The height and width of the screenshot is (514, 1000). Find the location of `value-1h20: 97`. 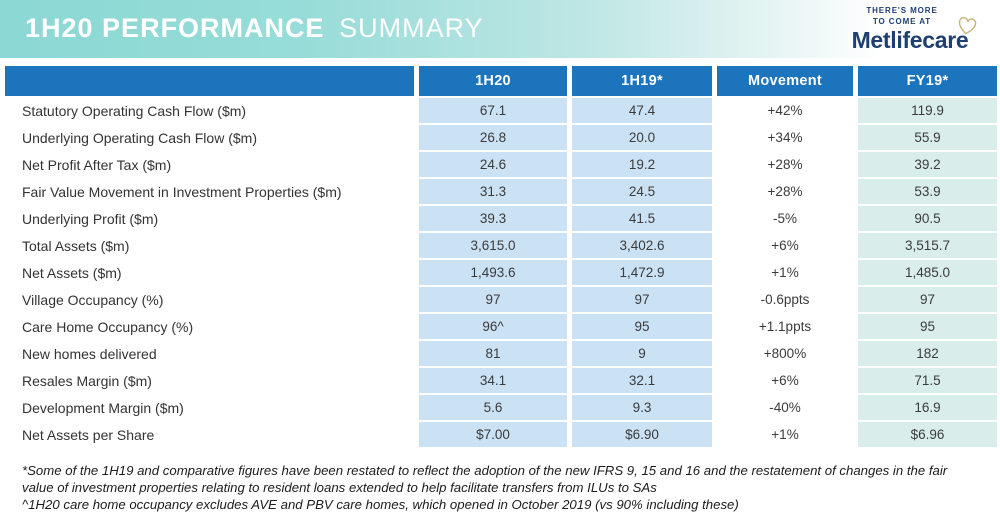

value-1h20: 97 is located at coordinates (493, 299).